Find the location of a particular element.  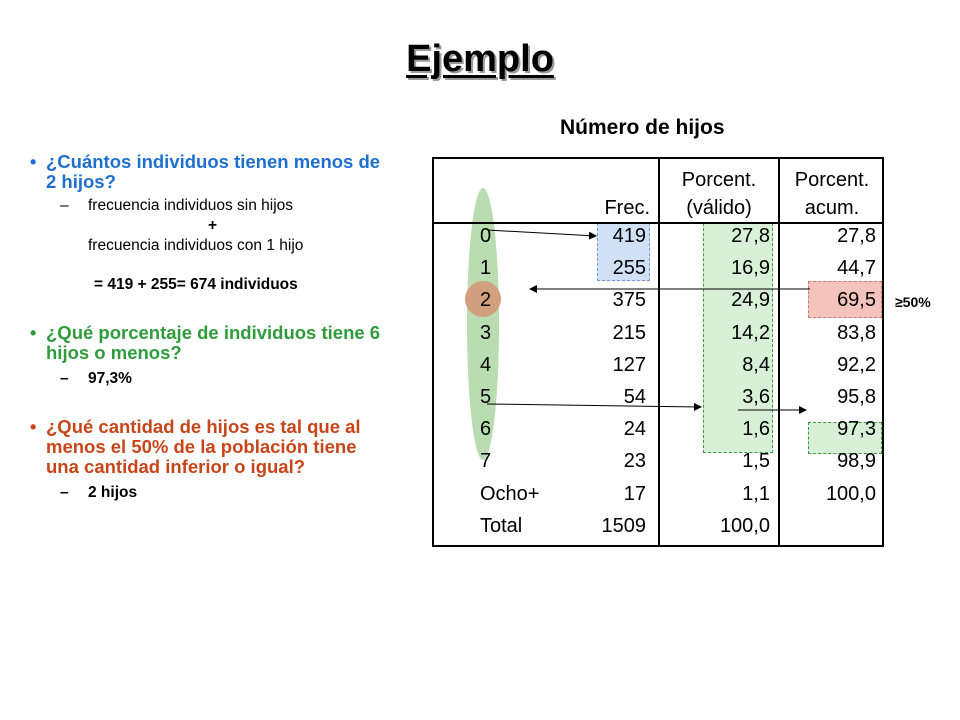

row-label: 4 is located at coordinates (486, 364).